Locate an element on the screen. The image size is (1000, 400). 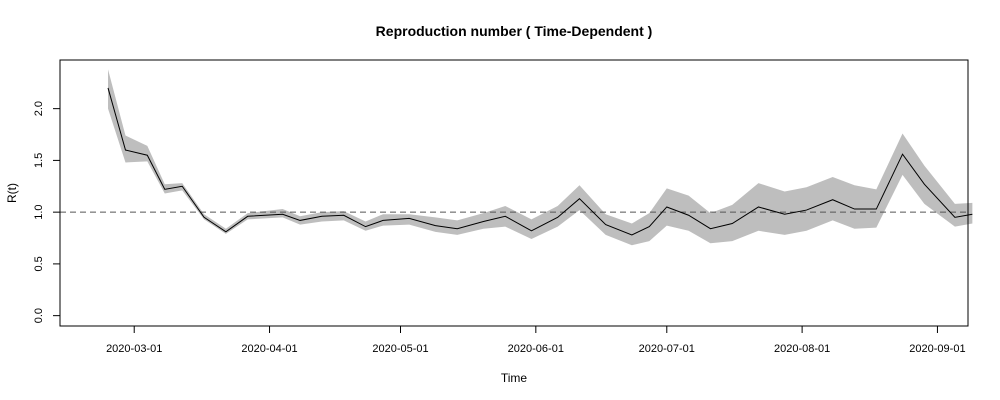
y-tick-label: 1.0 is located at coordinates (39, 211).